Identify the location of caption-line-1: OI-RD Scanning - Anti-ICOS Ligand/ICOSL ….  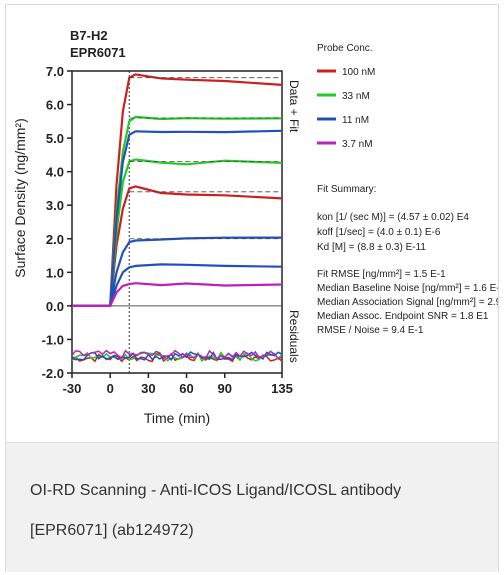
(216, 490).